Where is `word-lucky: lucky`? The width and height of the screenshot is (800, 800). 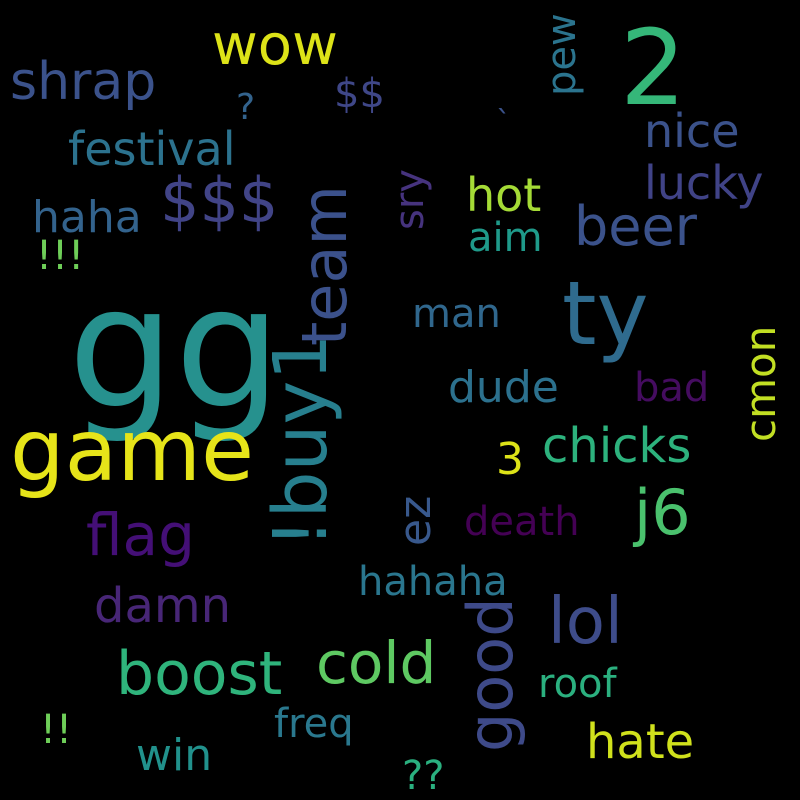 word-lucky: lucky is located at coordinates (704, 183).